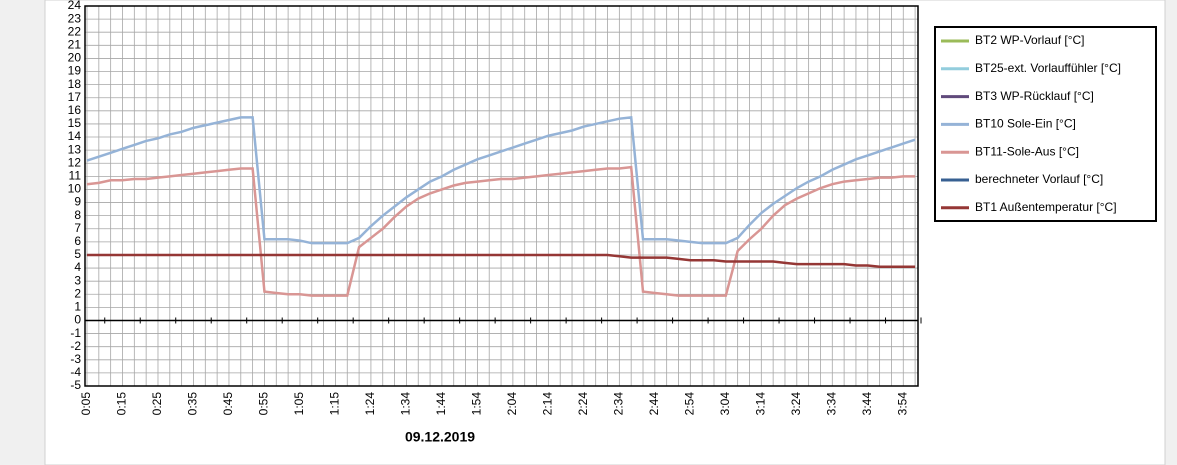 The image size is (1177, 465). What do you see at coordinates (77, 228) in the screenshot?
I see `y-tick-label: 7` at bounding box center [77, 228].